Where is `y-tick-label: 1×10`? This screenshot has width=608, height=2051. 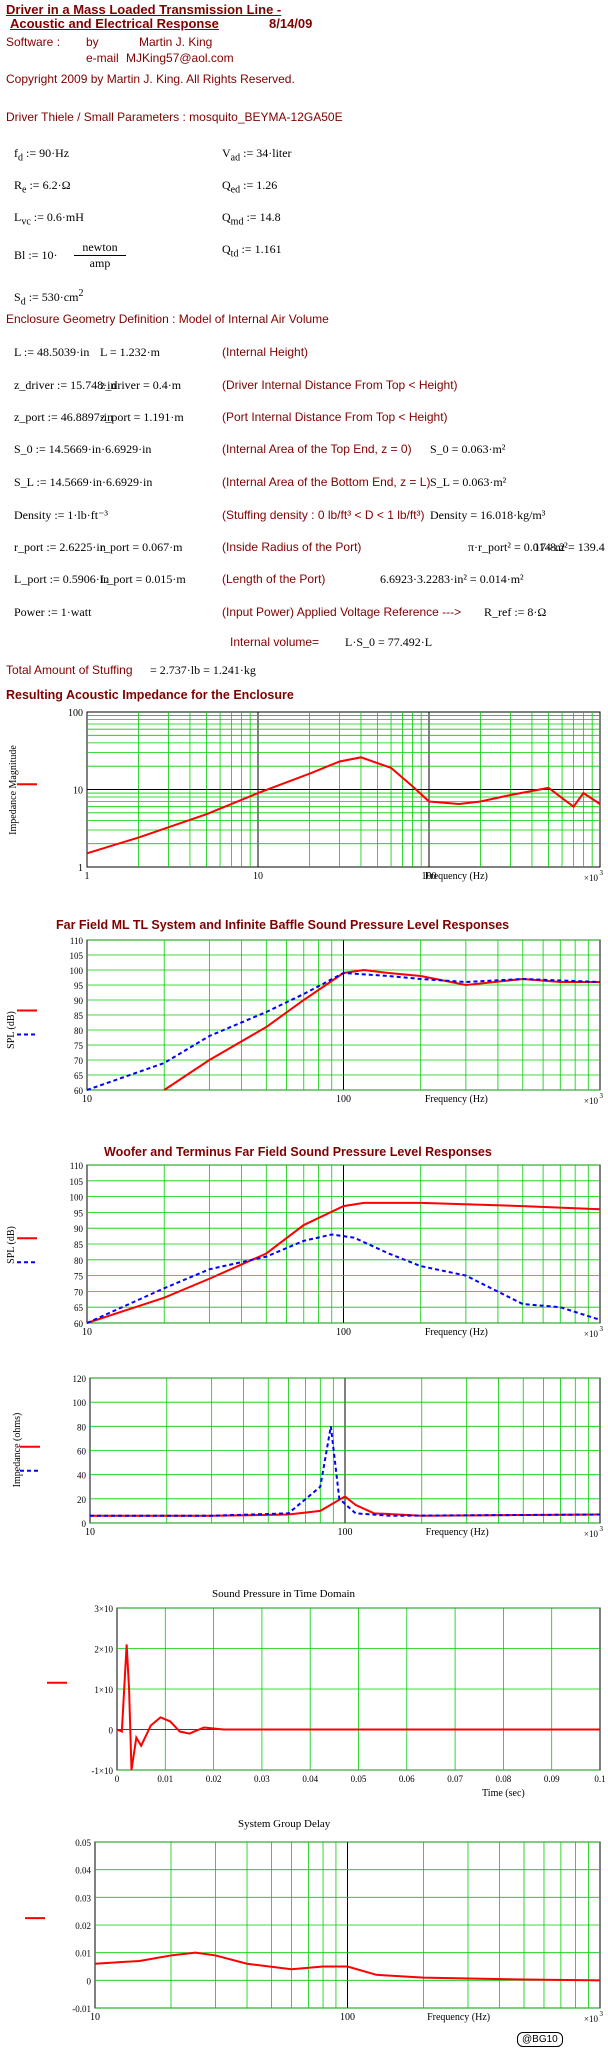
y-tick-label: 1×10 is located at coordinates (103, 1690).